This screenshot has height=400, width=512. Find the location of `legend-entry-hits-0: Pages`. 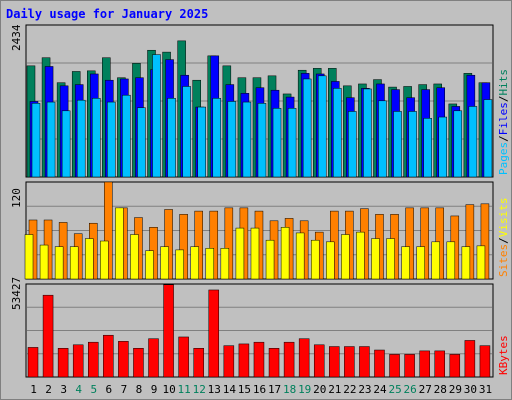

legend-entry-hits-0: Pages is located at coordinates (503, 158).